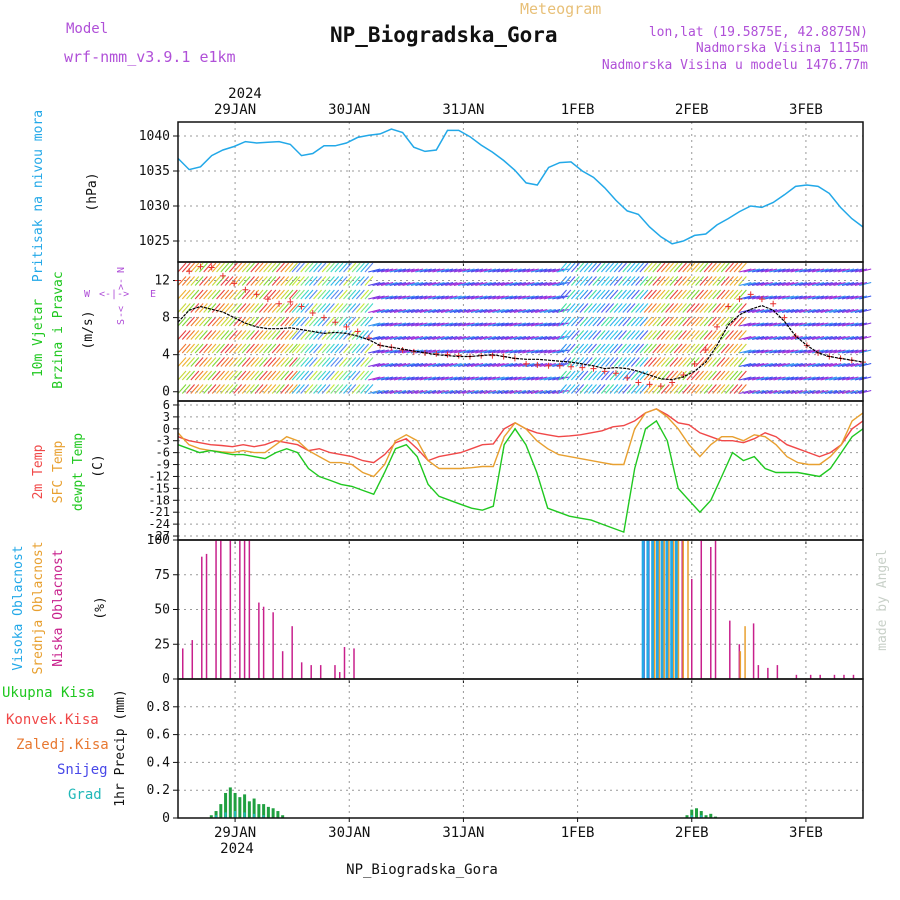  What do you see at coordinates (62, 745) in the screenshot?
I see `precip-label-freezing: Zaledj.Kisa` at bounding box center [62, 745].